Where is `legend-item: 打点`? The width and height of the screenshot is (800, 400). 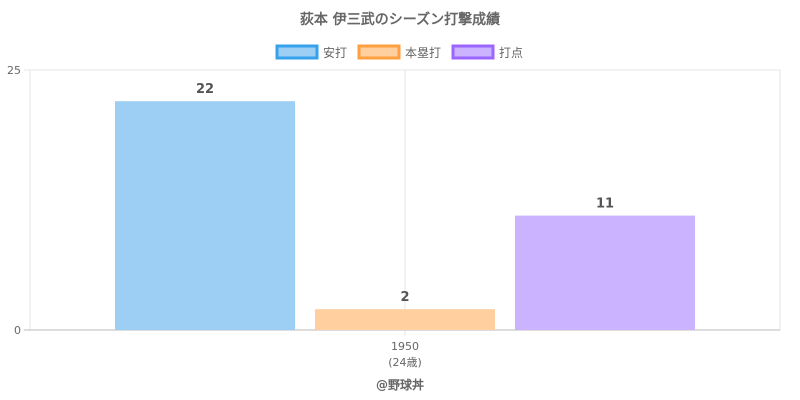
legend-item: 打点 is located at coordinates (487, 52).